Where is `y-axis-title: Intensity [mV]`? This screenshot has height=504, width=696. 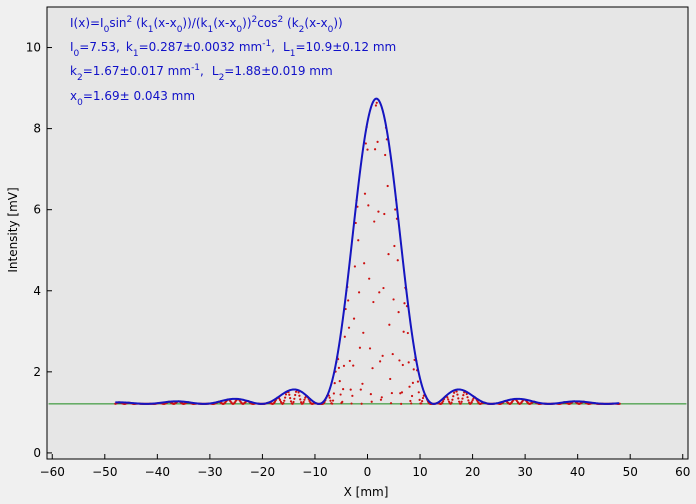
y-axis-title: Intensity [mV] is located at coordinates (13, 229).